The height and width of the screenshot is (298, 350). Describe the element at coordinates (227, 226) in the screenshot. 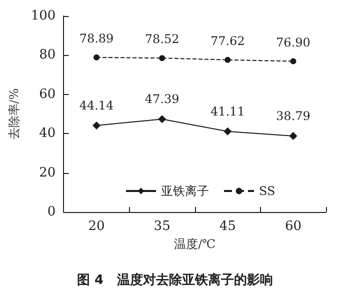

I see `x-tick-label: 45` at that location.